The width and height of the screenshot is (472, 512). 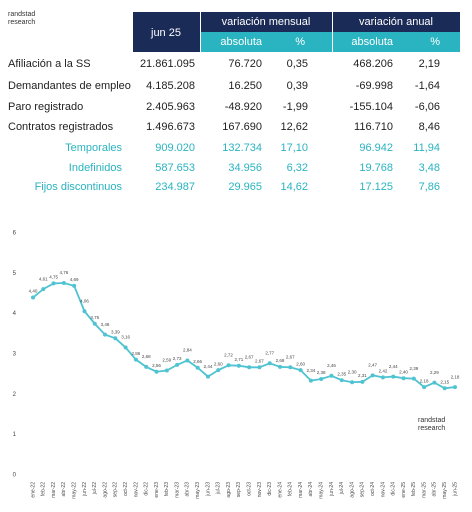 What do you see at coordinates (342, 488) in the screenshot?
I see `x-tick-label: jul-24` at bounding box center [342, 488].